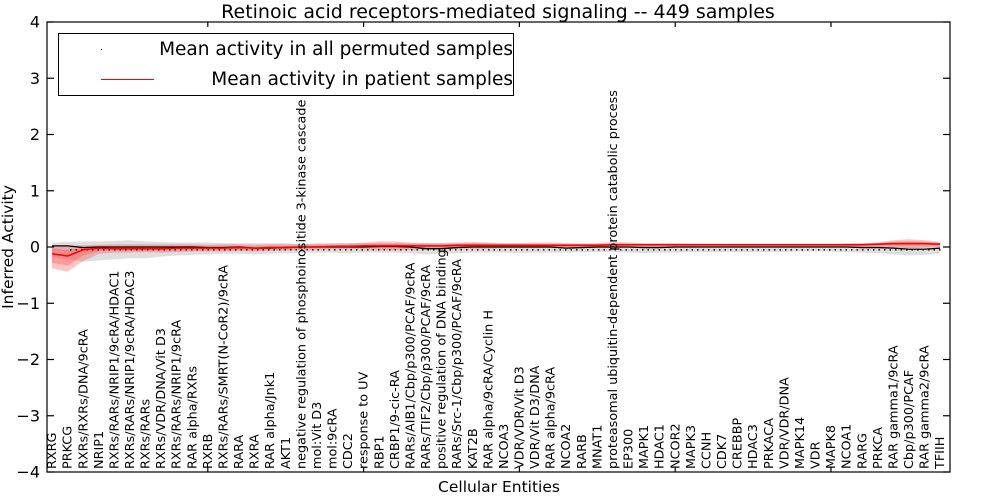  I want to click on permuted-mean-line, so click(496, 247).